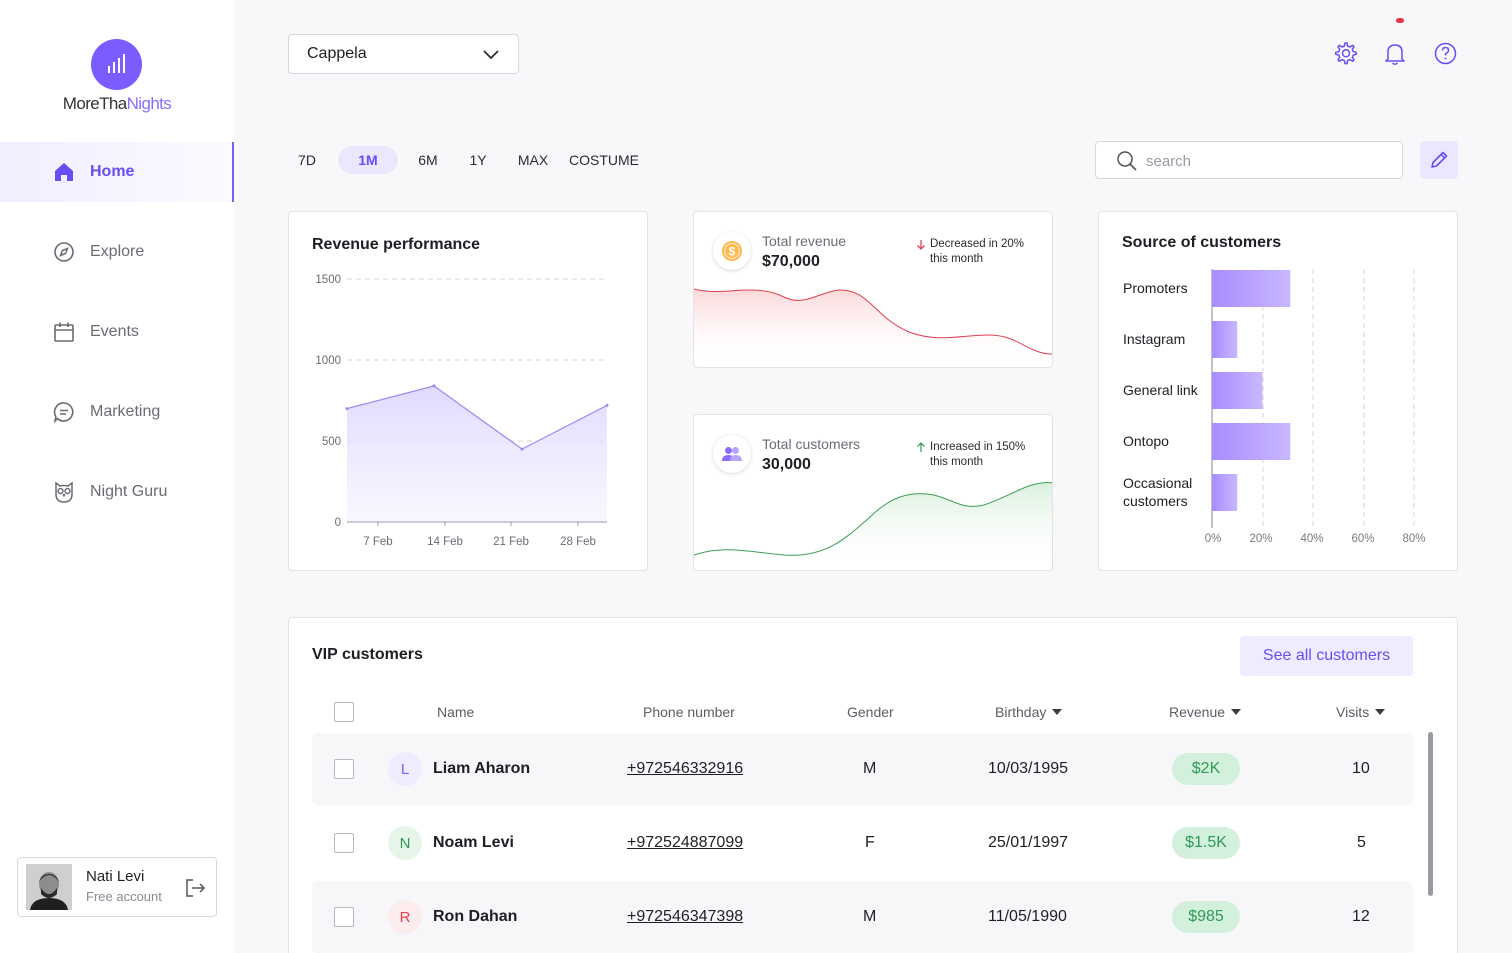 Image resolution: width=1512 pixels, height=953 pixels. What do you see at coordinates (1029, 712) in the screenshot?
I see `column-header-birthday: Birthday` at bounding box center [1029, 712].